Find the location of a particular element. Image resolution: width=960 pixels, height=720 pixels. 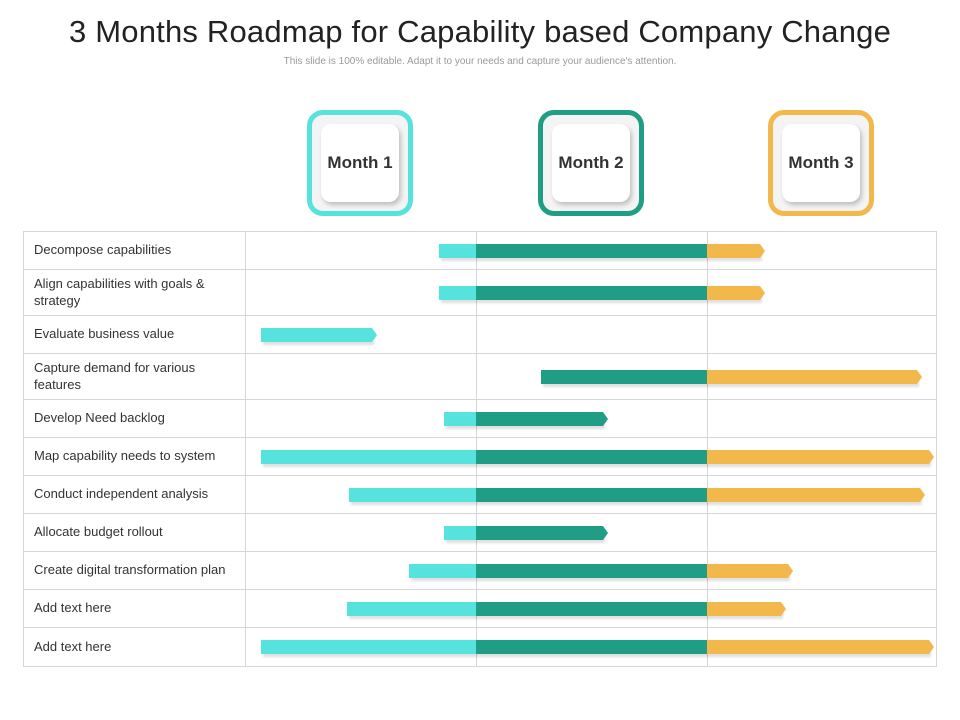

task-label: Map capability needs to system is located at coordinates (125, 456).